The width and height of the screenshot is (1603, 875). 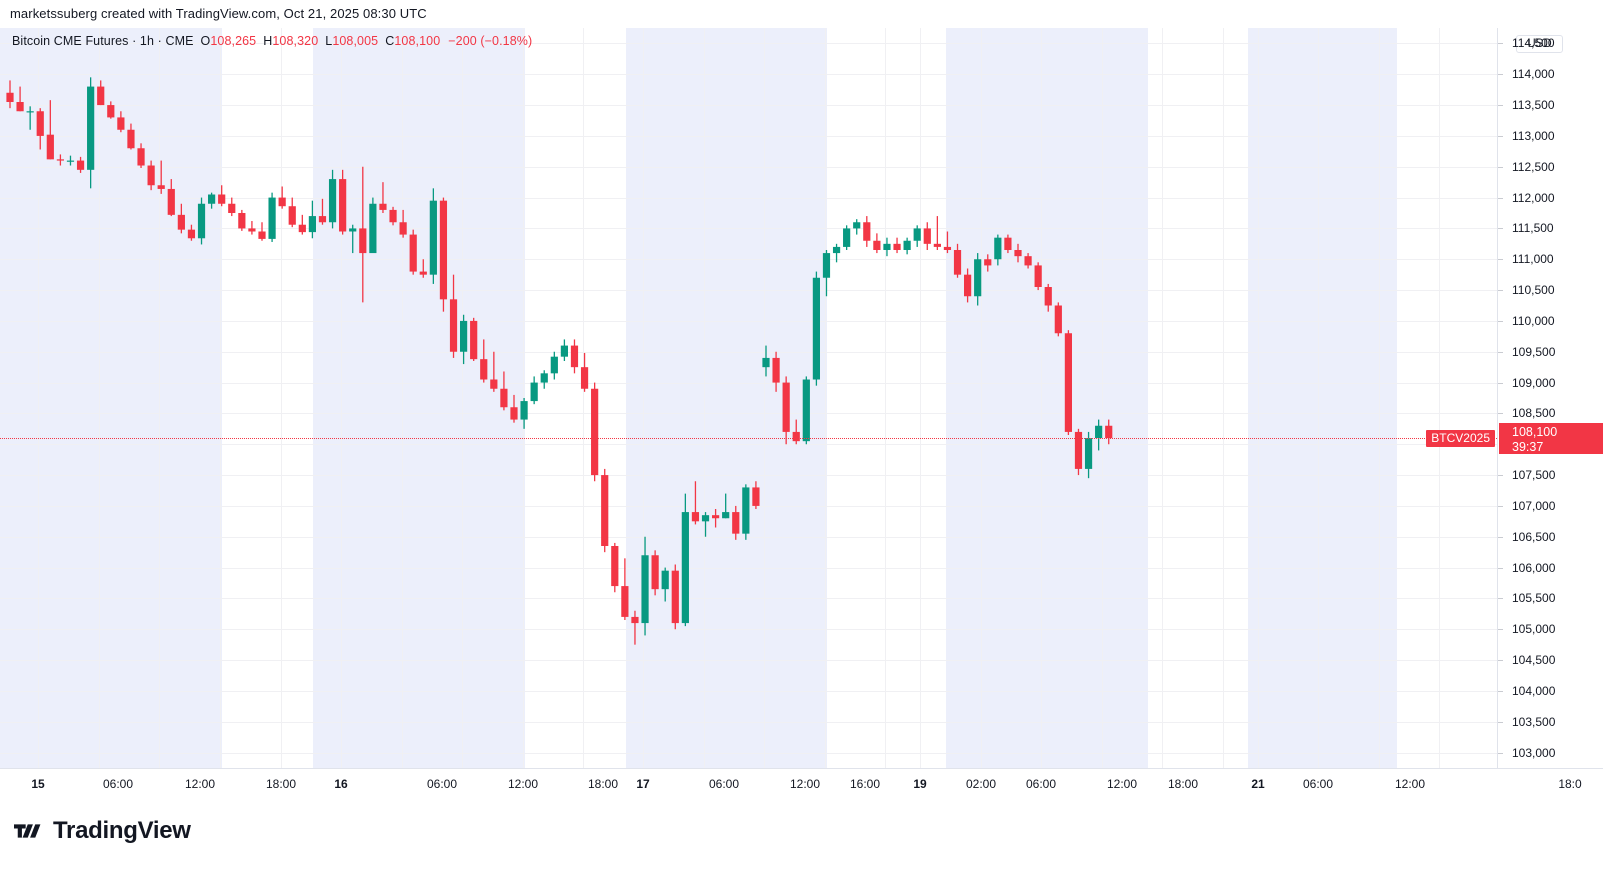 What do you see at coordinates (920, 784) in the screenshot?
I see `time-tick-label: 19` at bounding box center [920, 784].